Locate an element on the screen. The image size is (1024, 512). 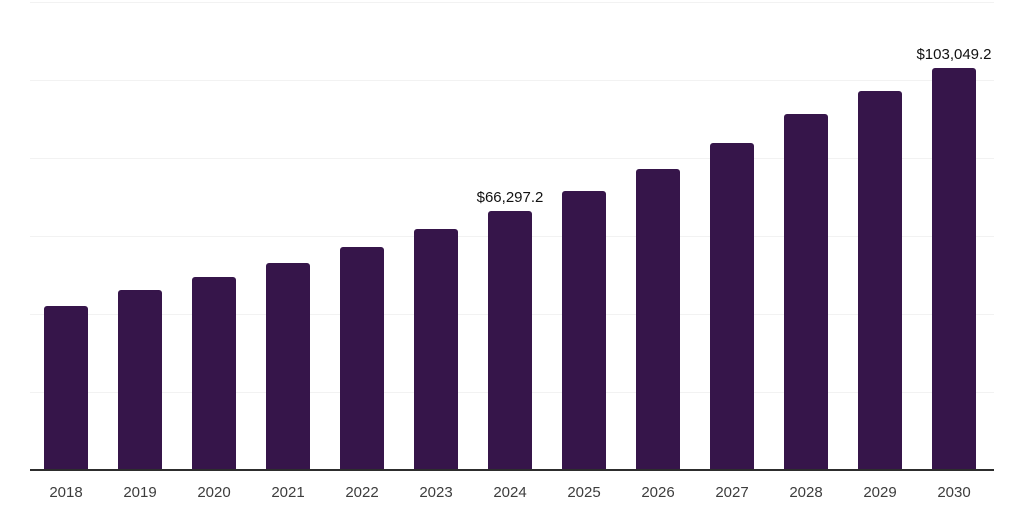
x-tick-label-2028: 2028 is located at coordinates (806, 492).